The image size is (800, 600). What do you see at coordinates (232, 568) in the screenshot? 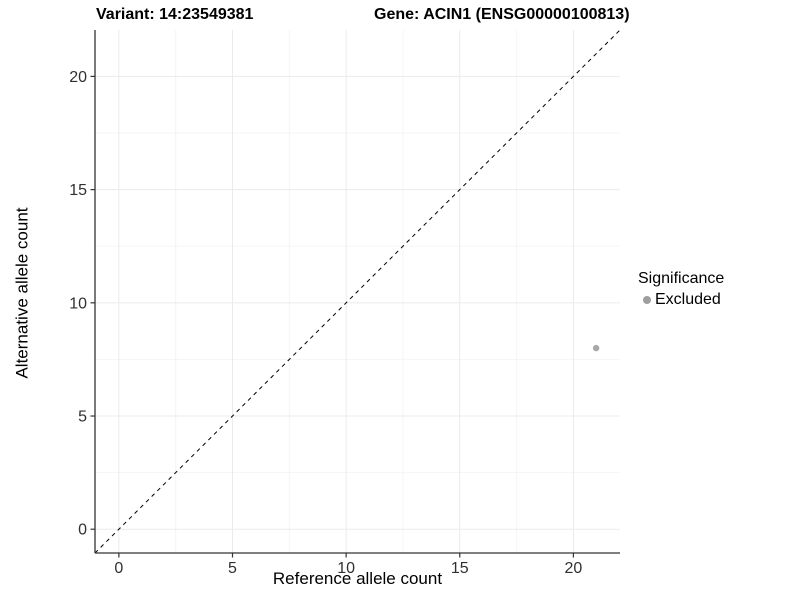
I see `x-tick-label: 5` at bounding box center [232, 568].